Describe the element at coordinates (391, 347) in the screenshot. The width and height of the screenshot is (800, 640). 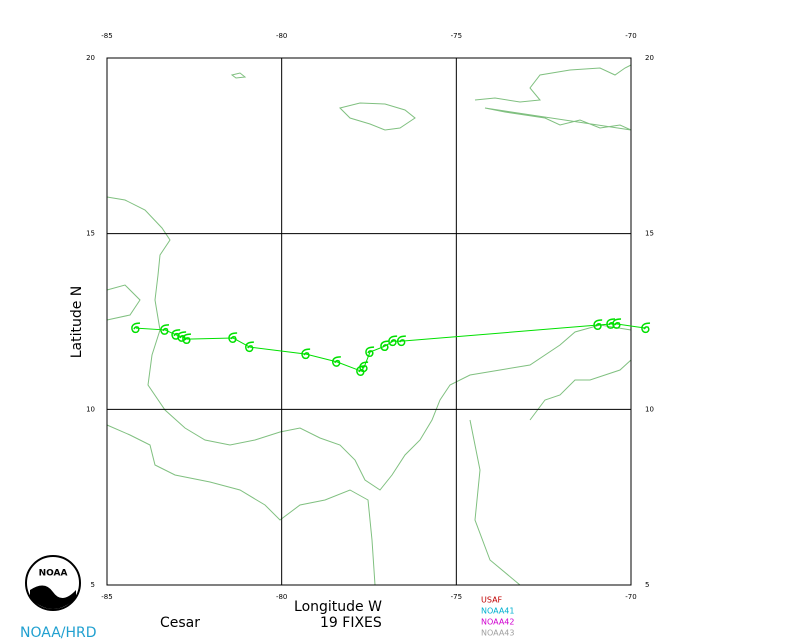
I see `track-line` at that location.